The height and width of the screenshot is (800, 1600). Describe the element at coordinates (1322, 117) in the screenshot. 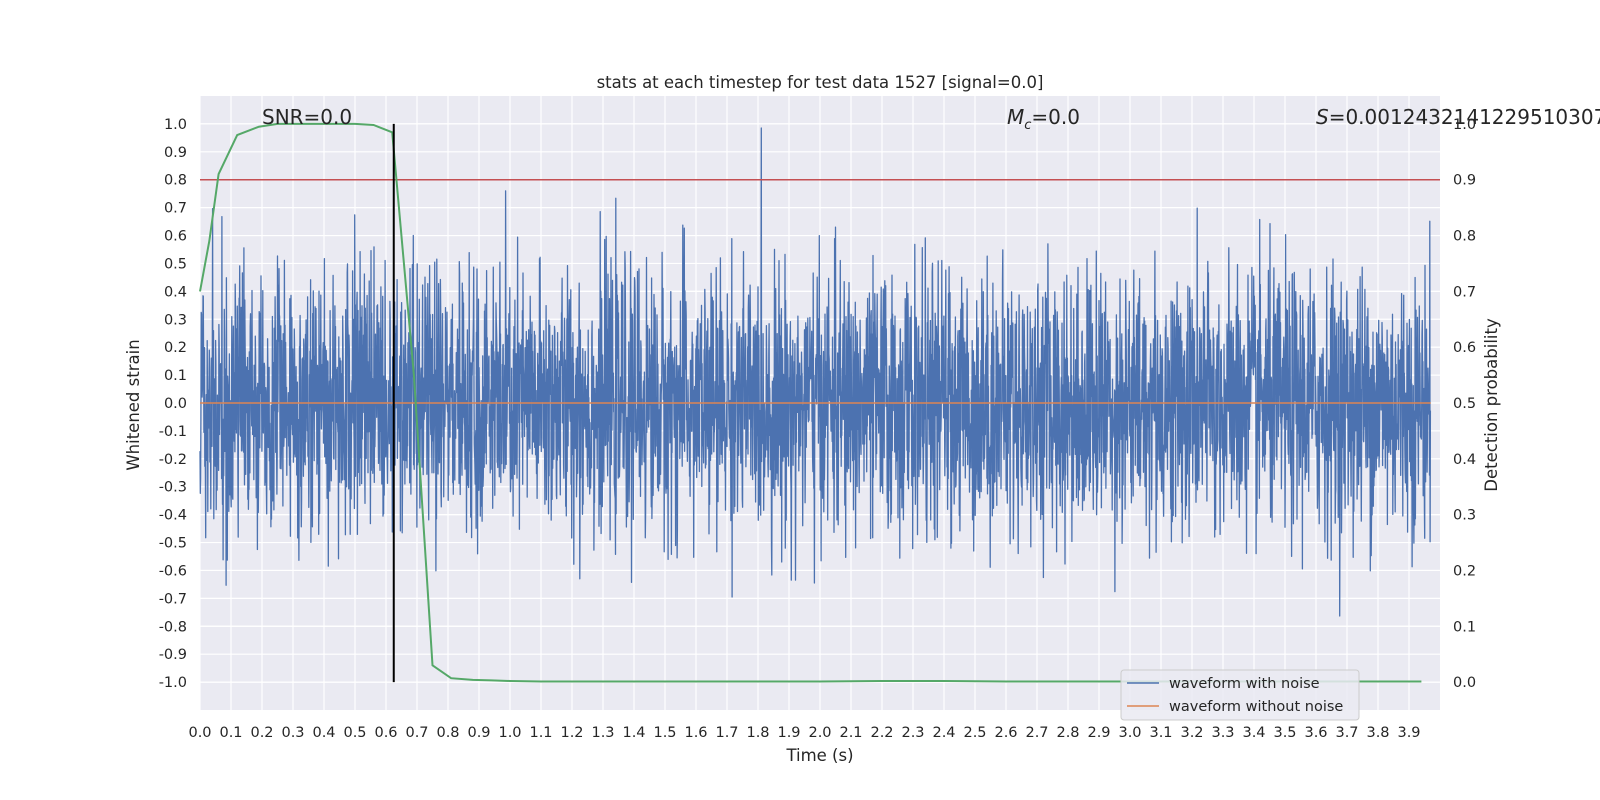

I see `s-symbol: S` at that location.